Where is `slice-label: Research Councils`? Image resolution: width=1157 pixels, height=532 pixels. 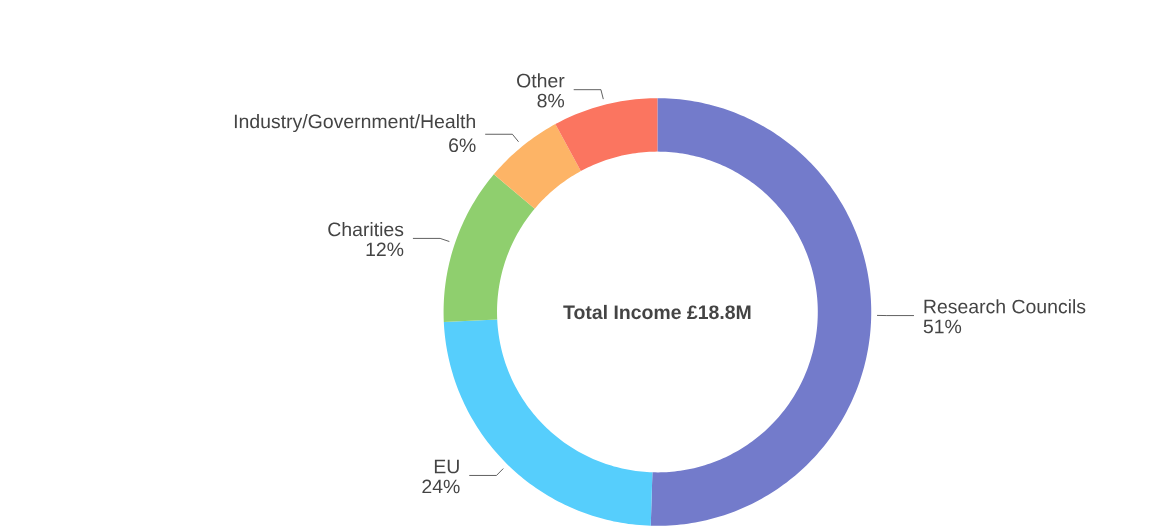 slice-label: Research Councils is located at coordinates (1005, 306).